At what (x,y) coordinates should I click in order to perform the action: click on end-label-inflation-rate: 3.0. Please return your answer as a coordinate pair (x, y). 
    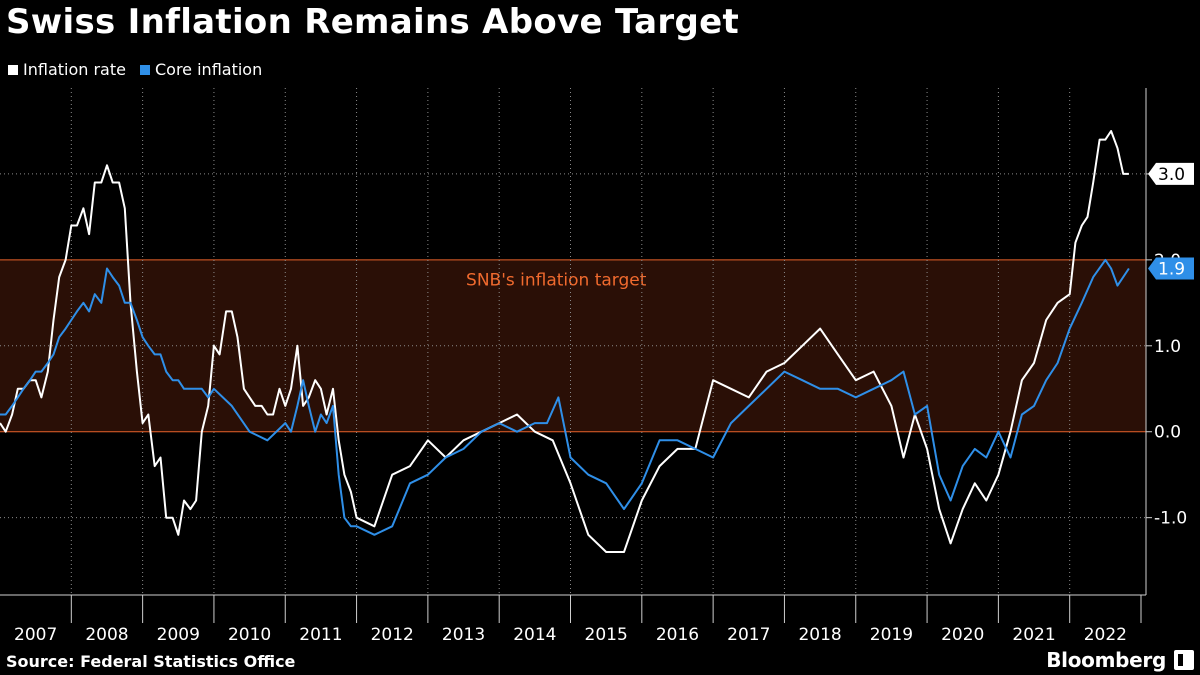
    Looking at the image, I should click on (1171, 175).